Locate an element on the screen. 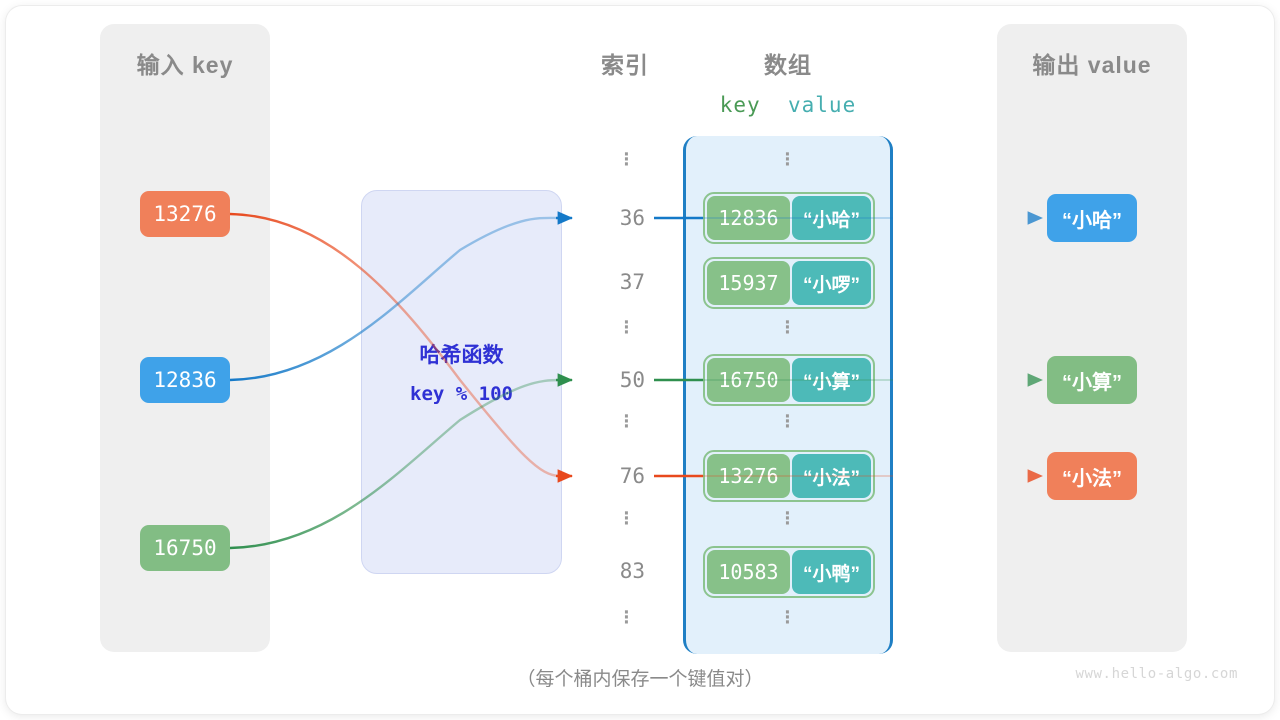 The image size is (1280, 720). bucket-37: 15937 “小啰” is located at coordinates (789, 283).